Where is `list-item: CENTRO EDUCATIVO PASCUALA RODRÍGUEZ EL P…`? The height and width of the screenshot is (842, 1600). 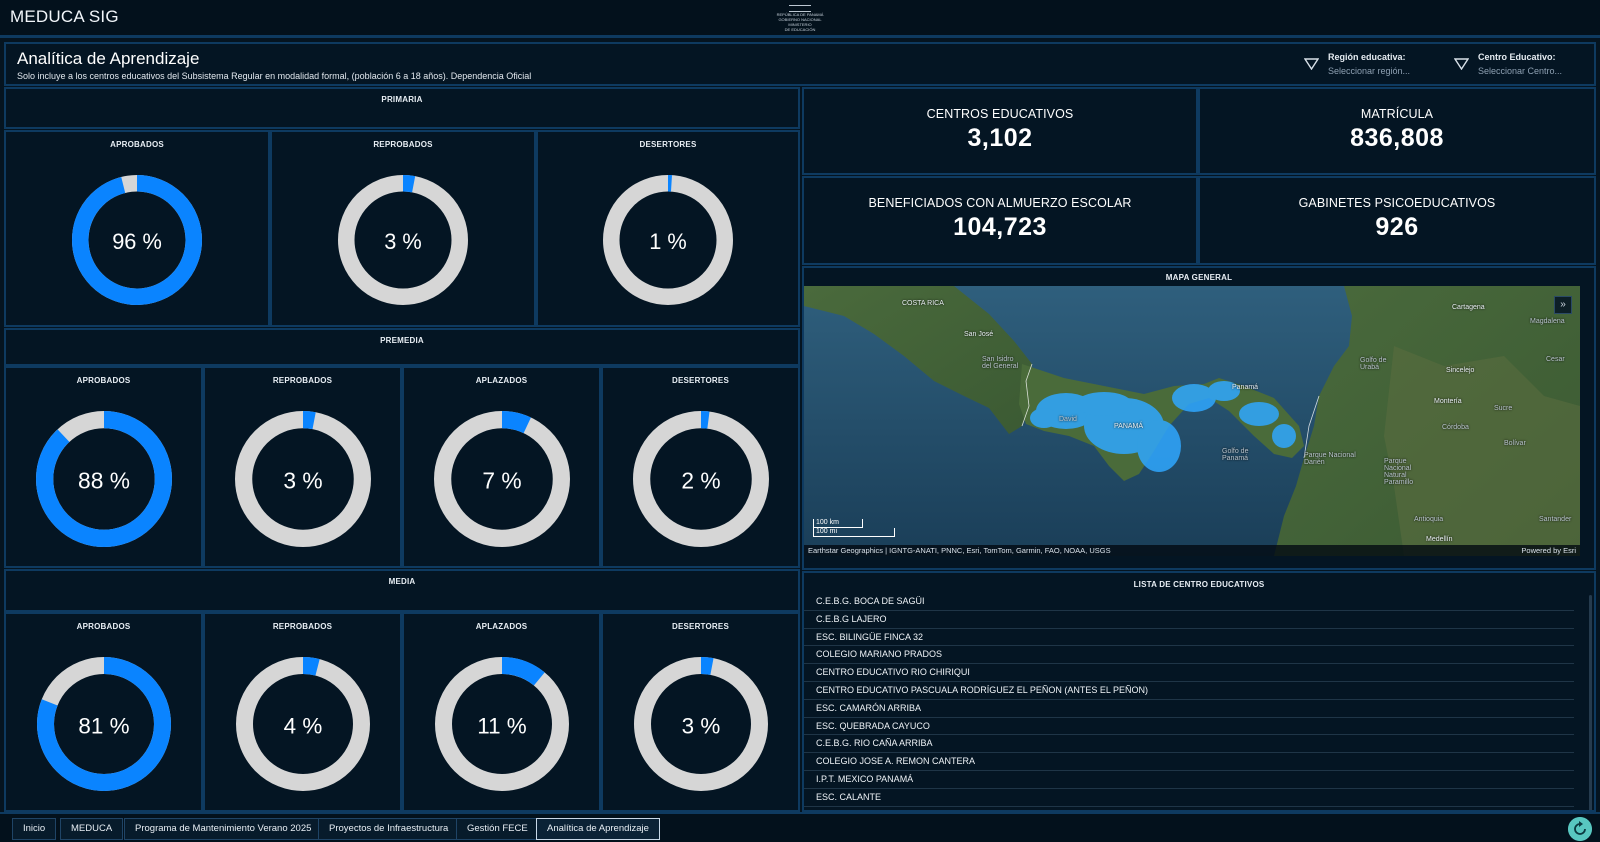 list-item: CENTRO EDUCATIVO PASCUALA RODRÍGUEZ EL P… is located at coordinates (1189, 691).